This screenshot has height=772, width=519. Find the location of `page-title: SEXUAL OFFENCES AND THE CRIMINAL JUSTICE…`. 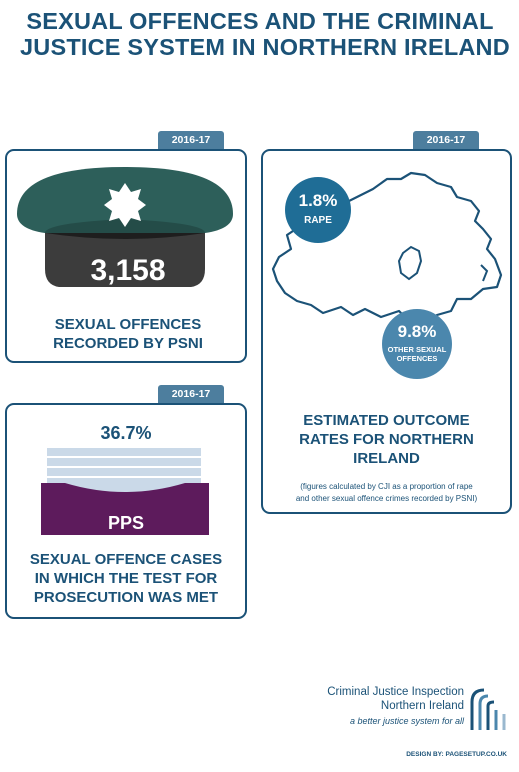

page-title: SEXUAL OFFENCES AND THE CRIMINAL JUSTICE… is located at coordinates (265, 34).